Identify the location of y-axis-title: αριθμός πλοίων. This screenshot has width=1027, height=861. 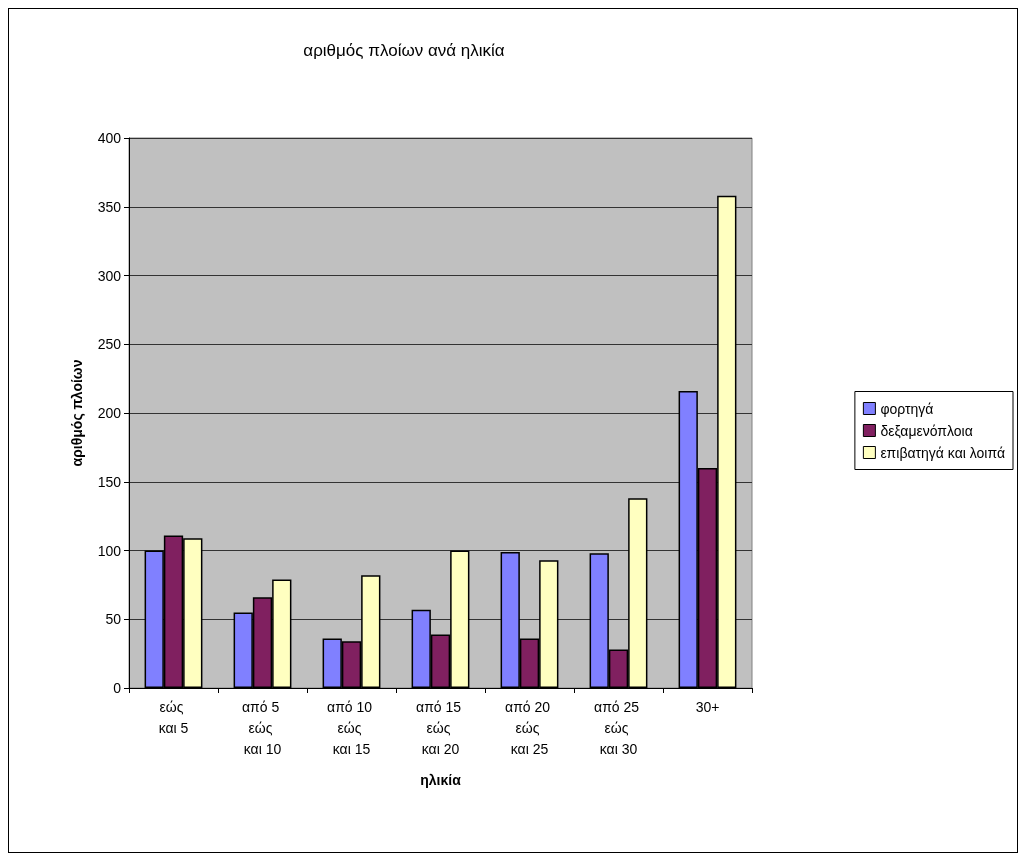
(77, 413).